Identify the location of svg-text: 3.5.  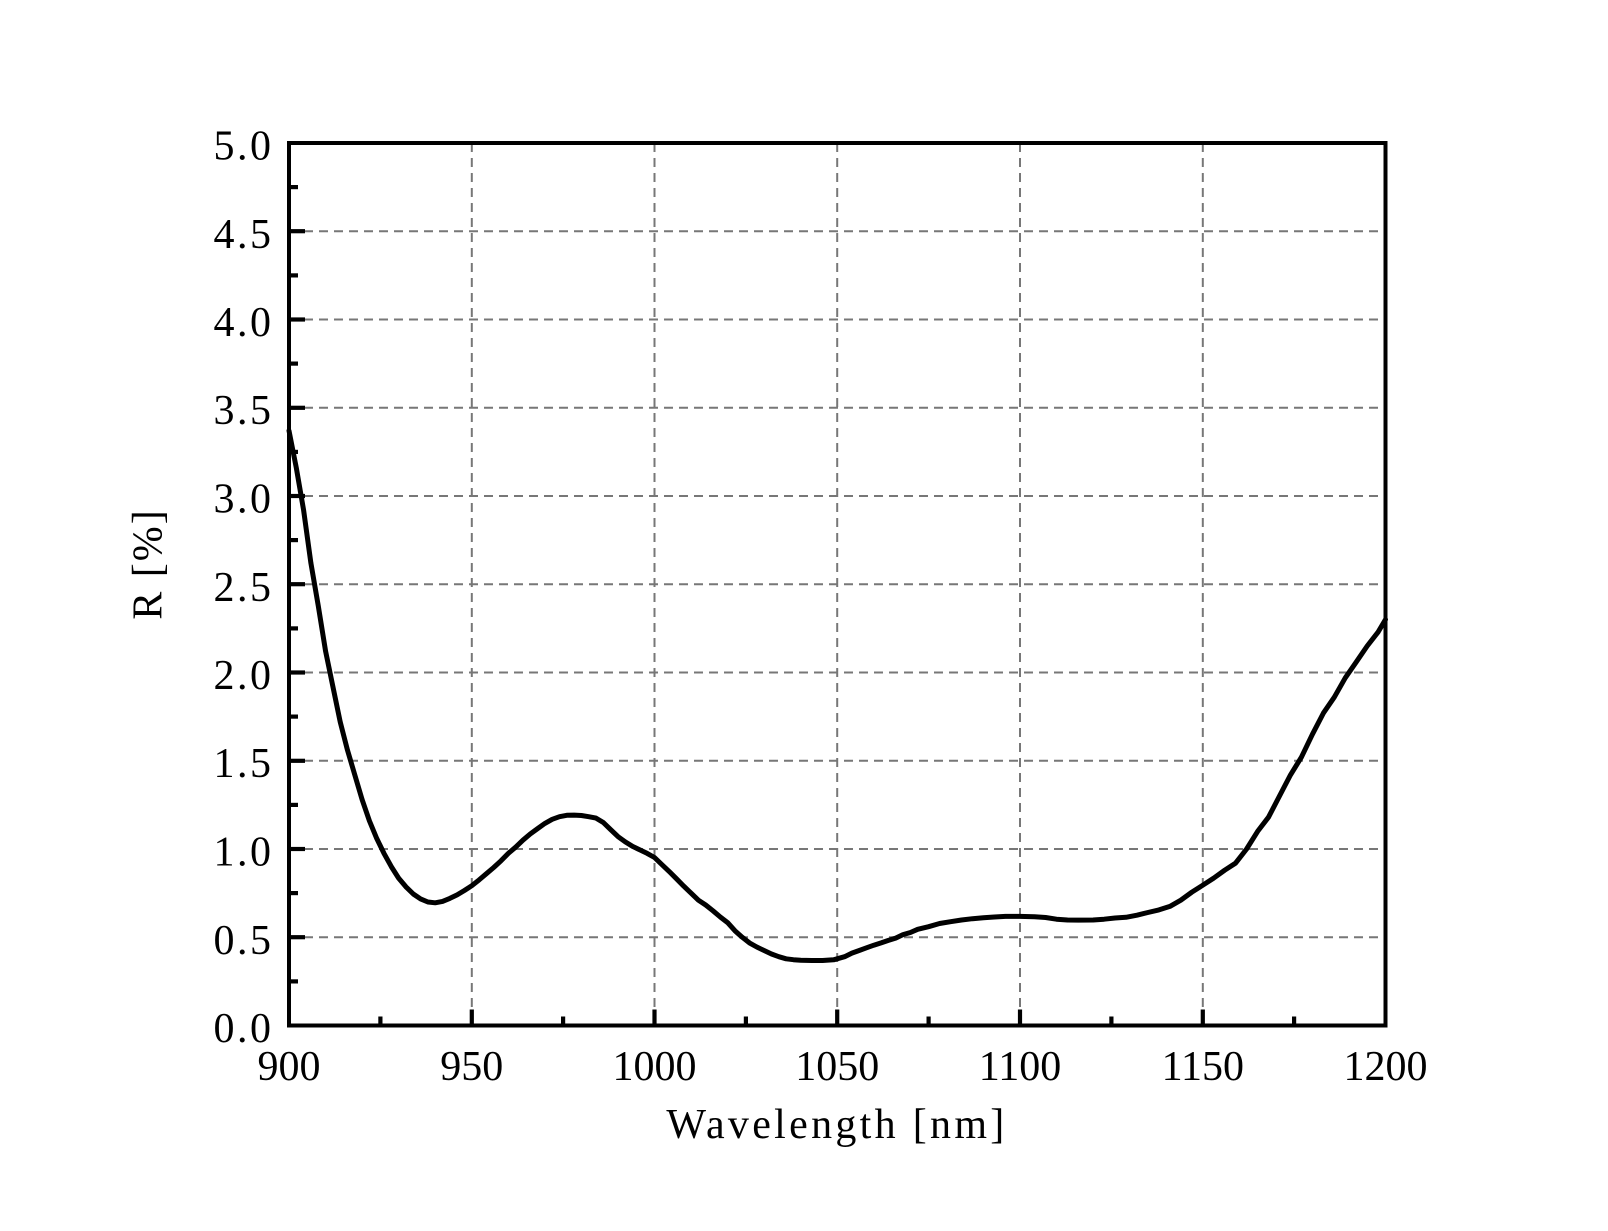
(244, 411).